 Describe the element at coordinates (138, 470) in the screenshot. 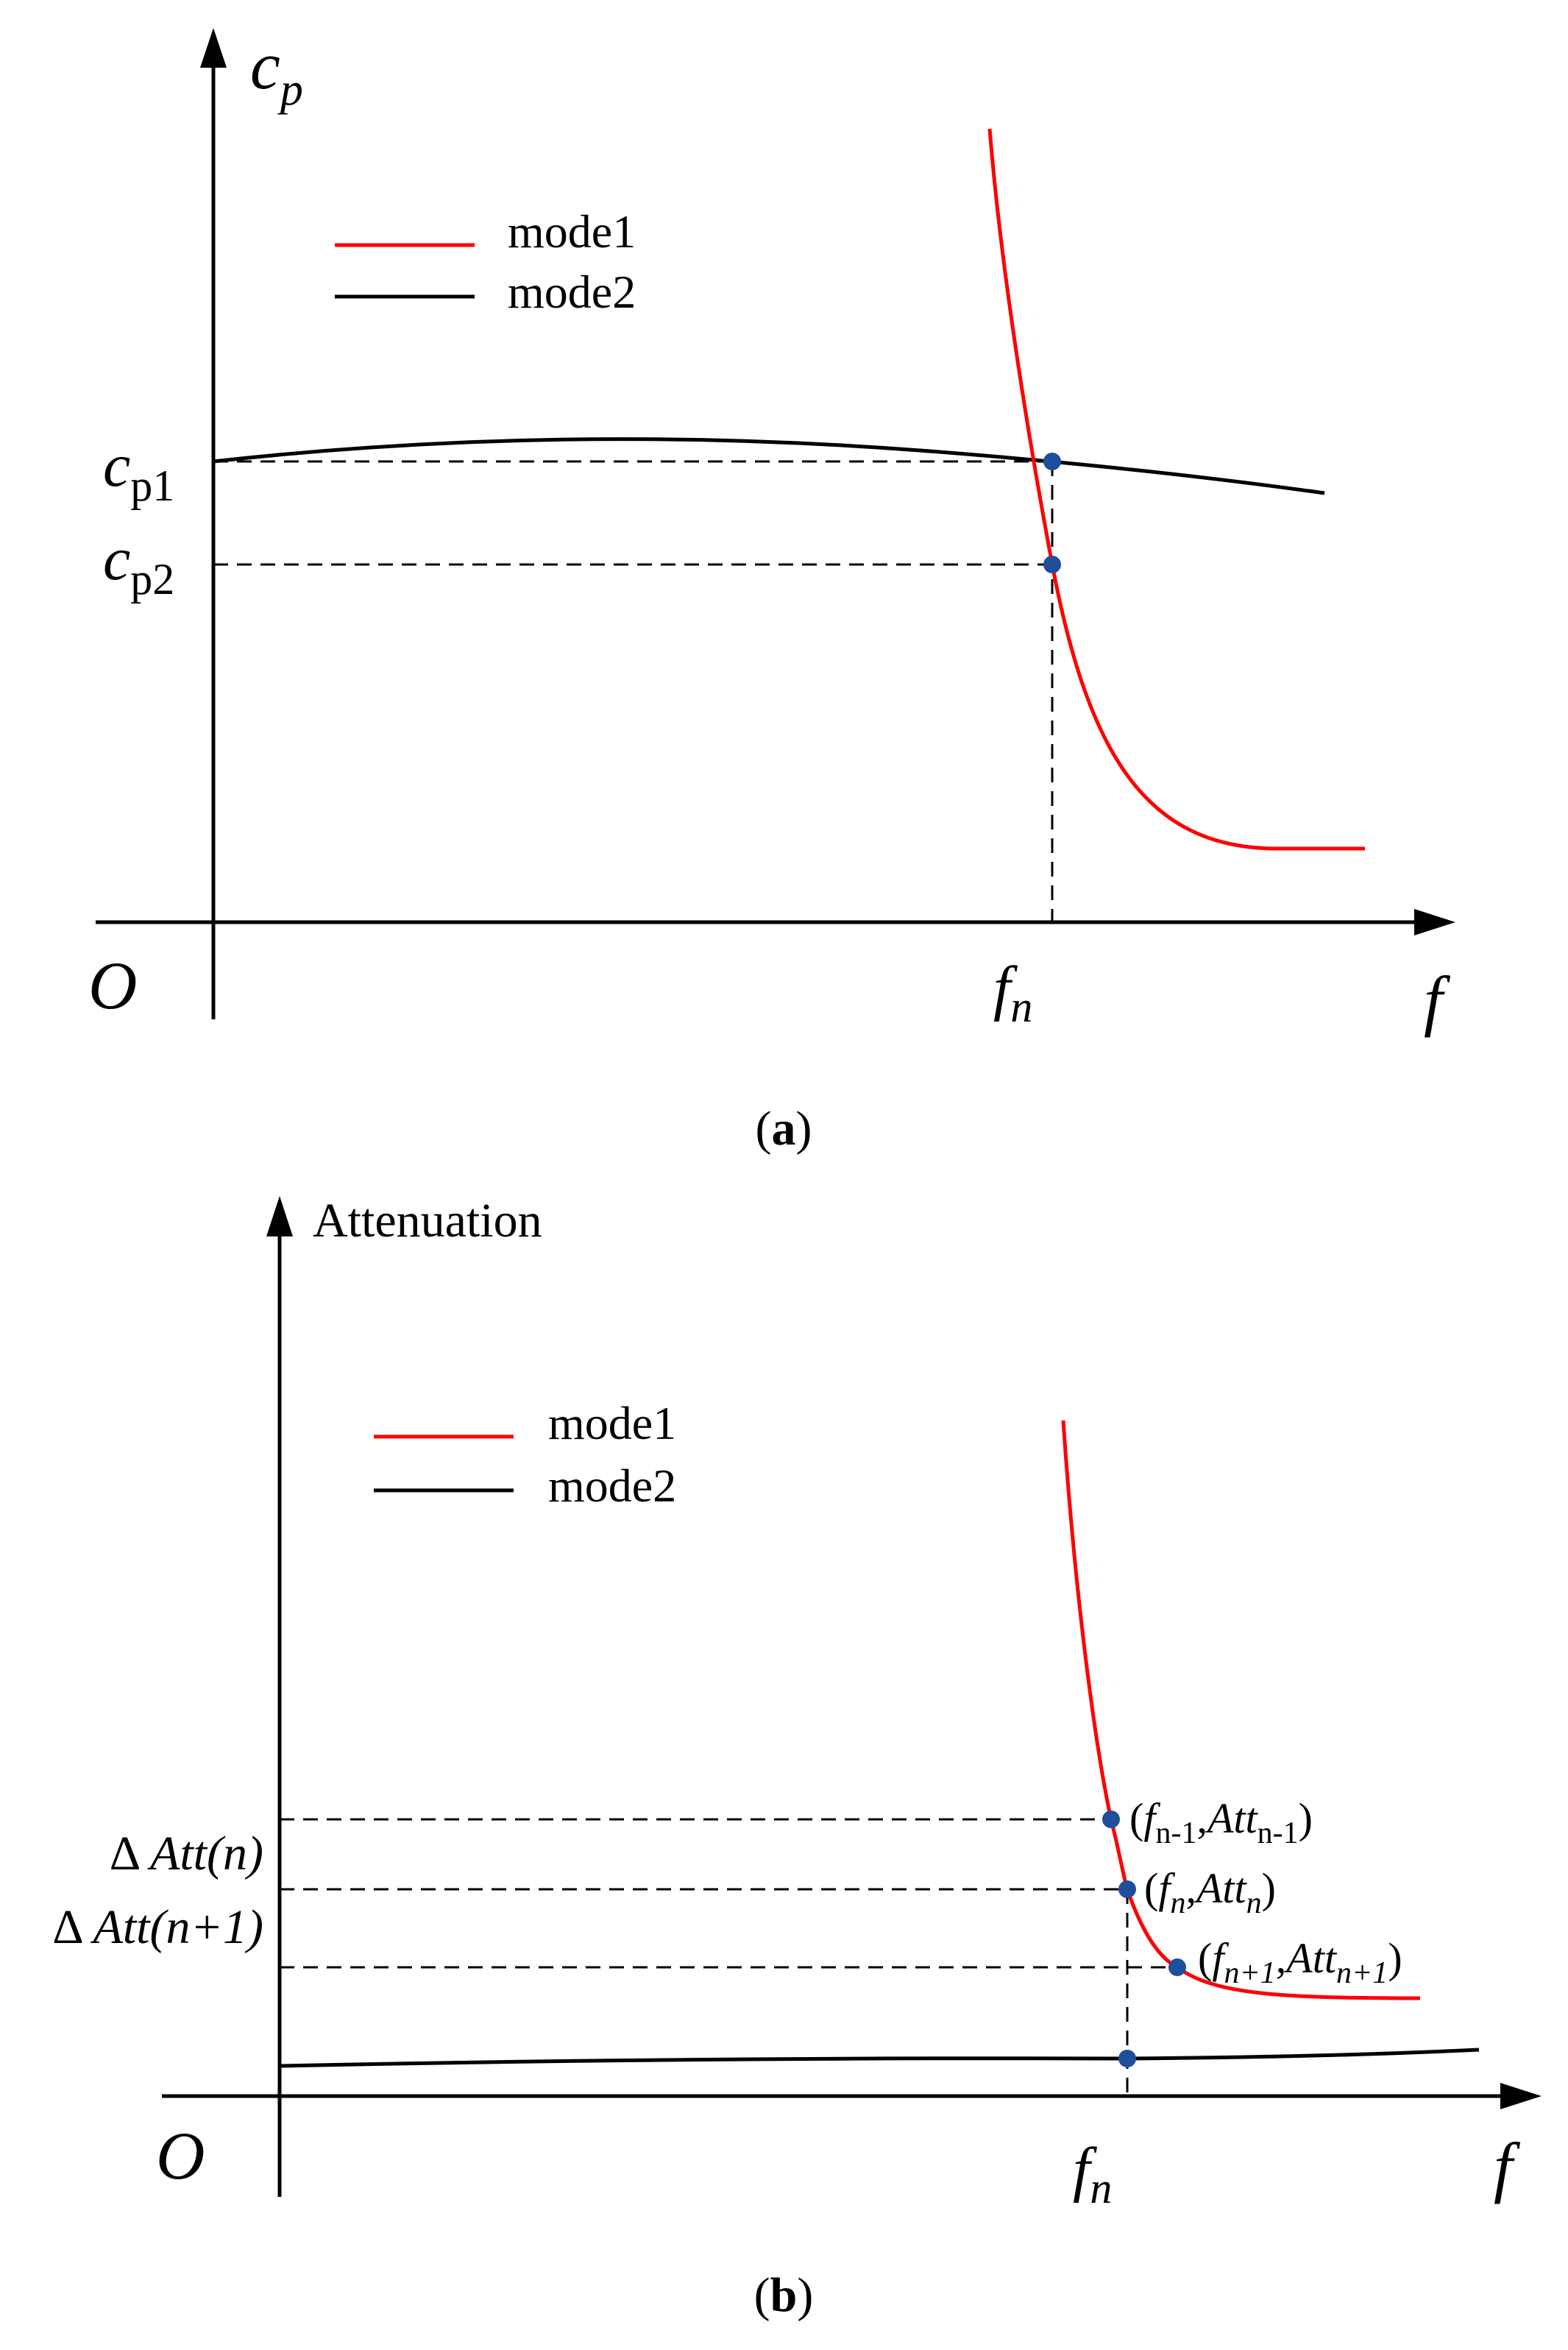

I see `panel-a-ytick-cp1: cp1` at that location.